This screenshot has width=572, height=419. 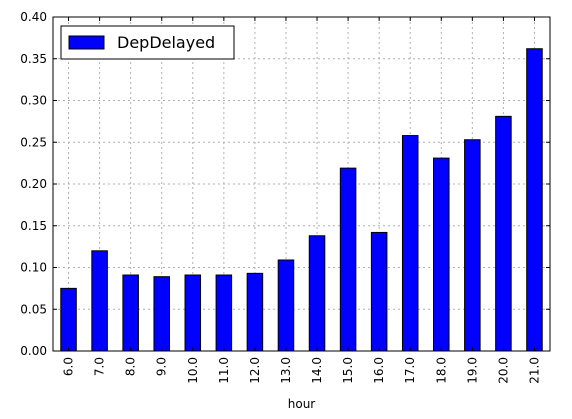 I want to click on x-tick-label: 19.0, so click(x=472, y=370).